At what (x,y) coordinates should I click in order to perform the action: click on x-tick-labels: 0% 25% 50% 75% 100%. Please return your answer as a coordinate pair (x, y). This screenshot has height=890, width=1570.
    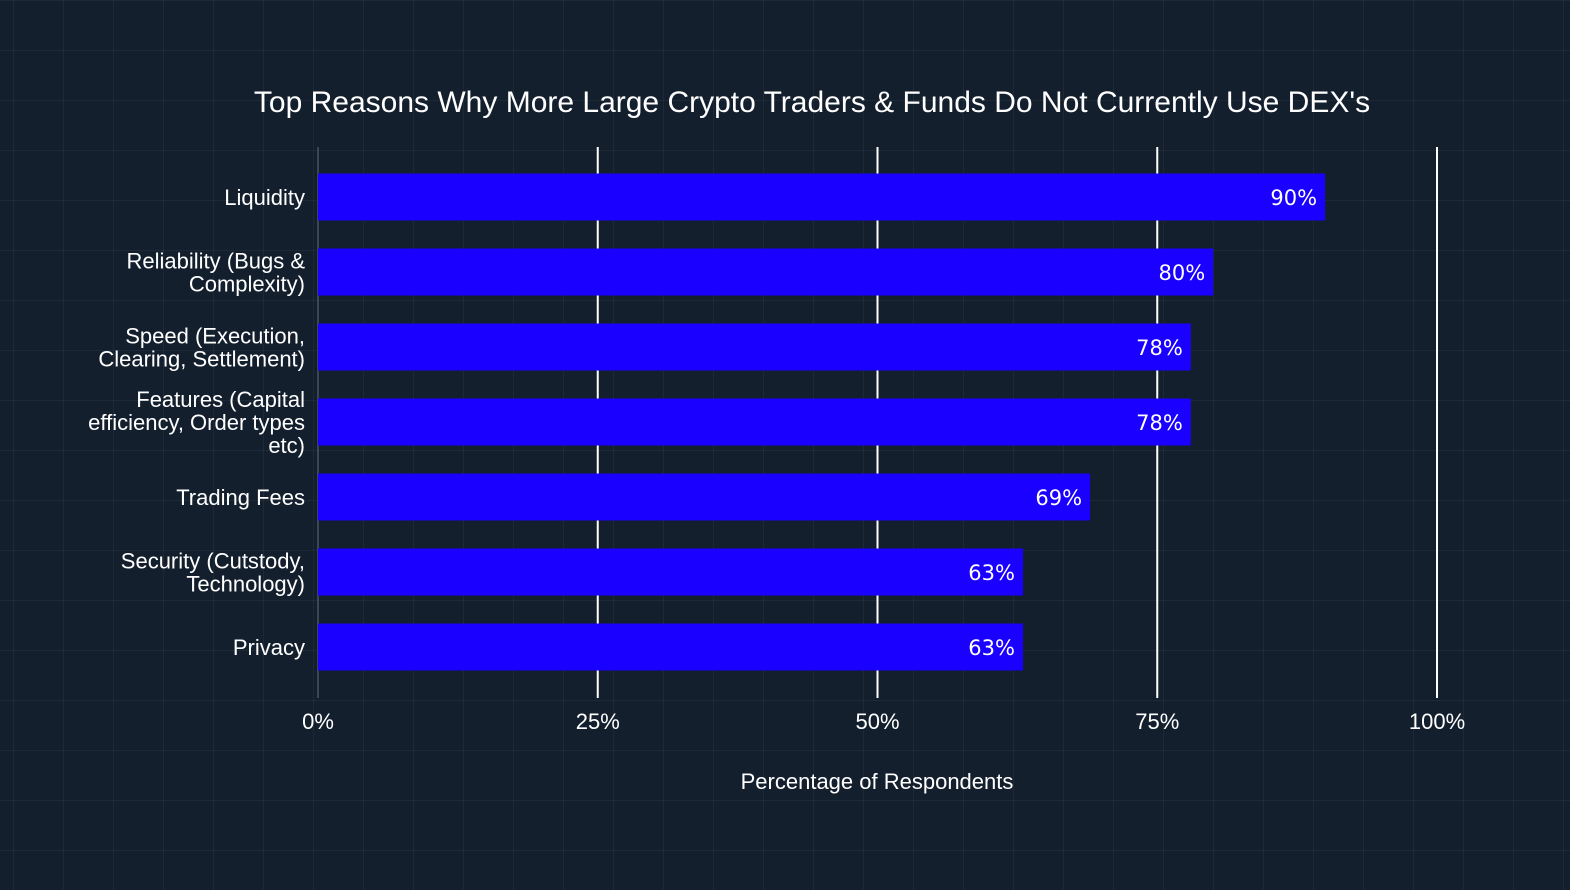
    Looking at the image, I should click on (883, 721).